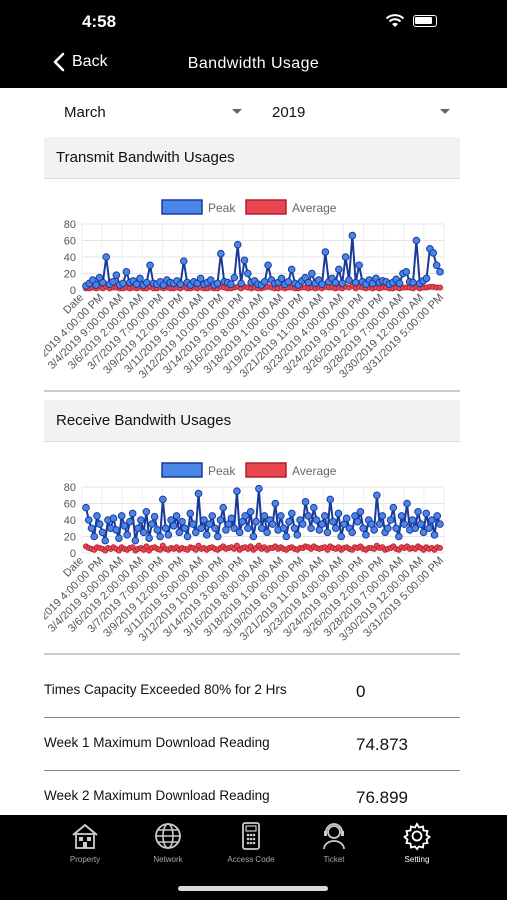  I want to click on chevron-down-icon, so click(445, 111).